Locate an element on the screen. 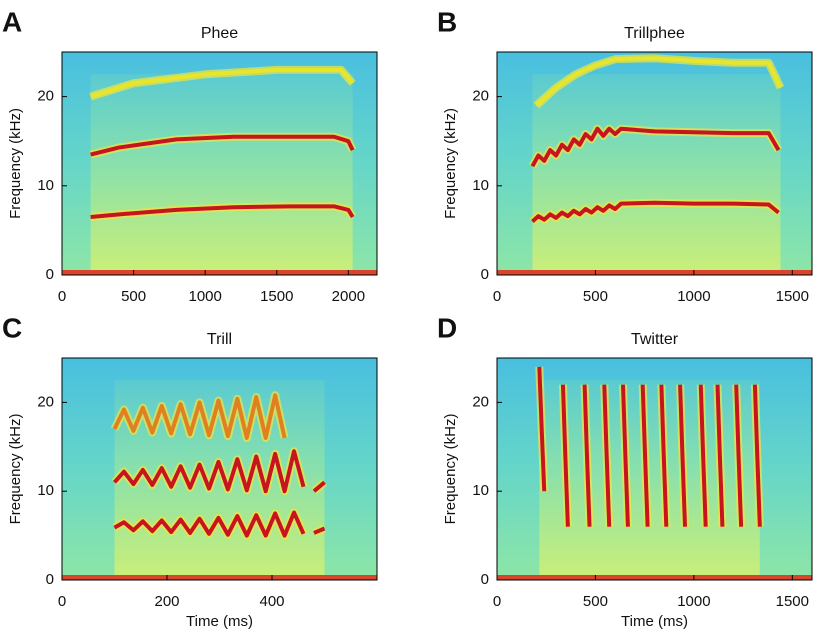 This screenshot has height=637, width=823. panel-title: Trill is located at coordinates (219, 339).